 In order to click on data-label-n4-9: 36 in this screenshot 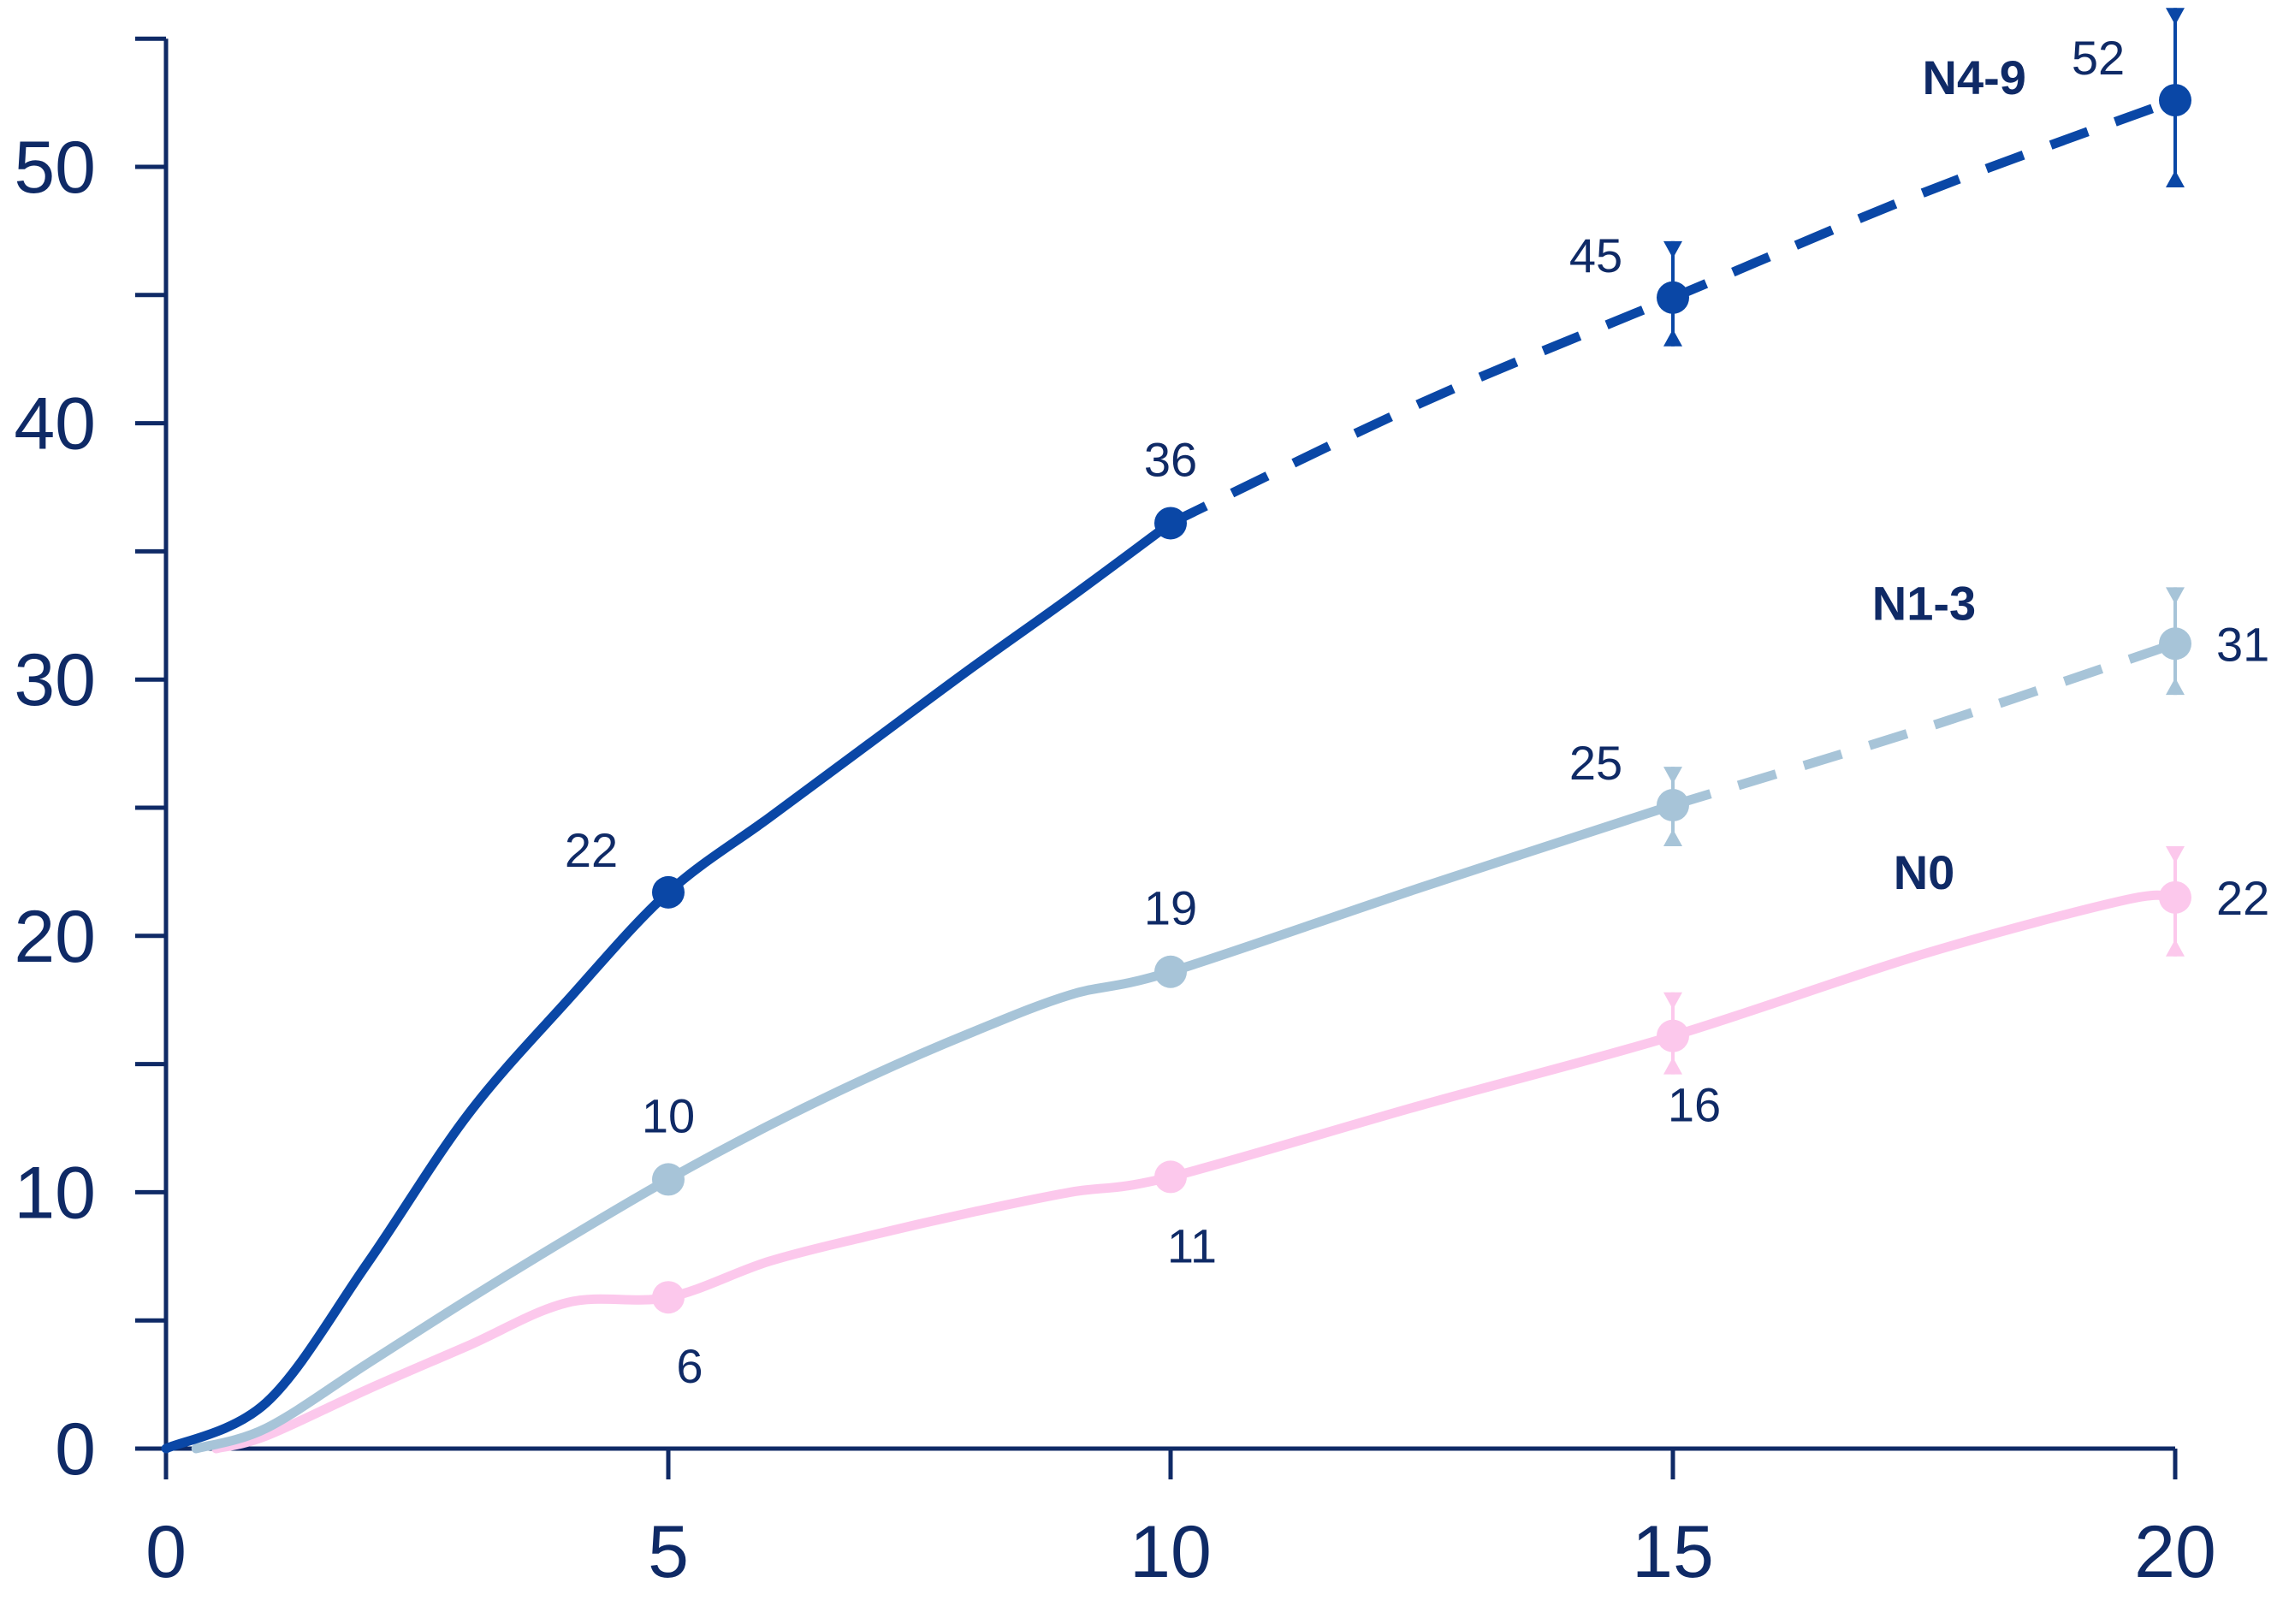, I will do `click(1170, 459)`.